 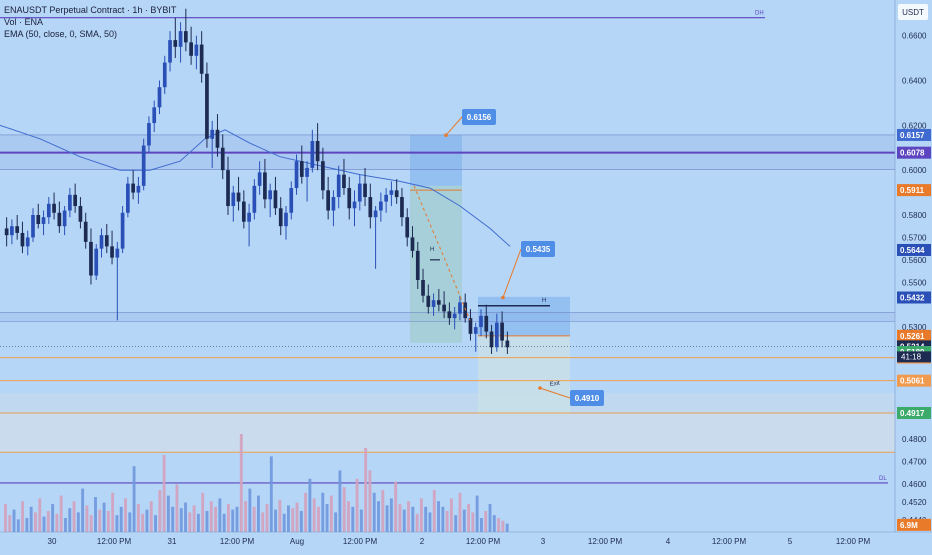 What do you see at coordinates (538, 249) in the screenshot?
I see `callout-entry-box` at bounding box center [538, 249].